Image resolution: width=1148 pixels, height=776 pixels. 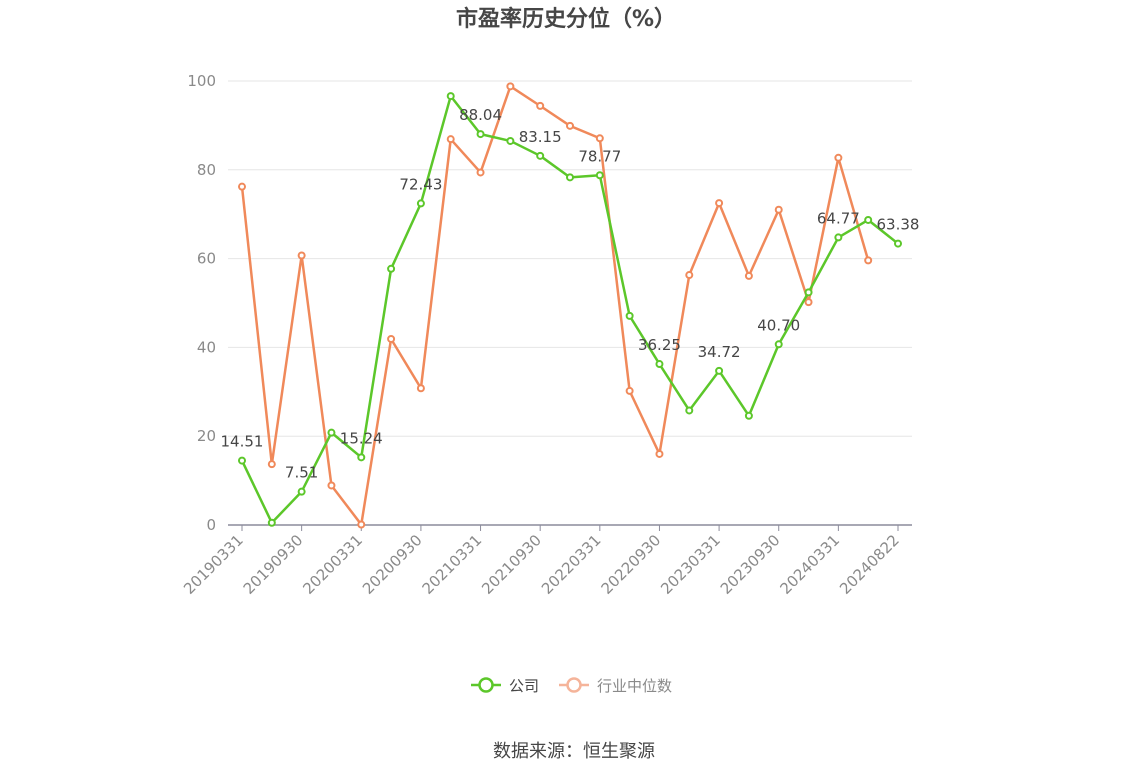 I want to click on x-tick-label: 20230331, so click(x=690, y=564).